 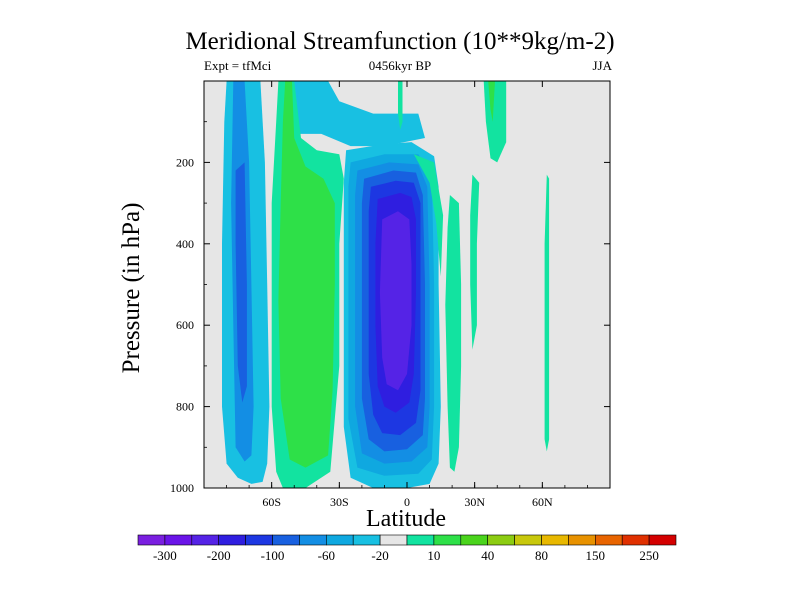 What do you see at coordinates (326, 555) in the screenshot?
I see `colorbar-label: -60` at bounding box center [326, 555].